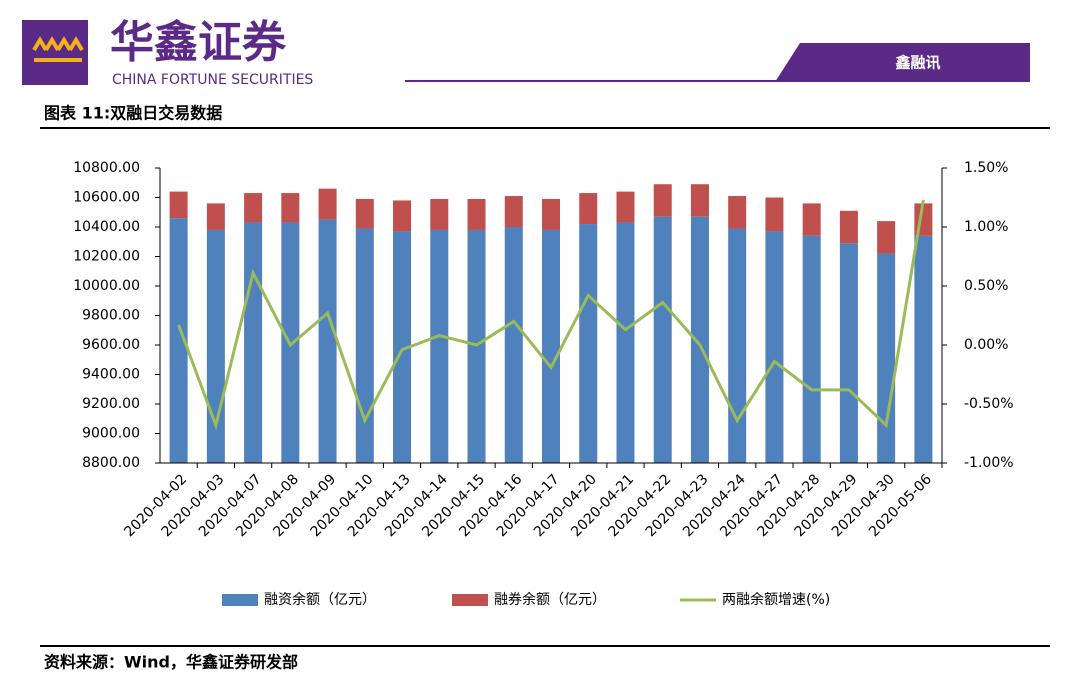 This screenshot has width=1080, height=693. I want to click on y-tick-label: 8800.00, so click(111, 463).